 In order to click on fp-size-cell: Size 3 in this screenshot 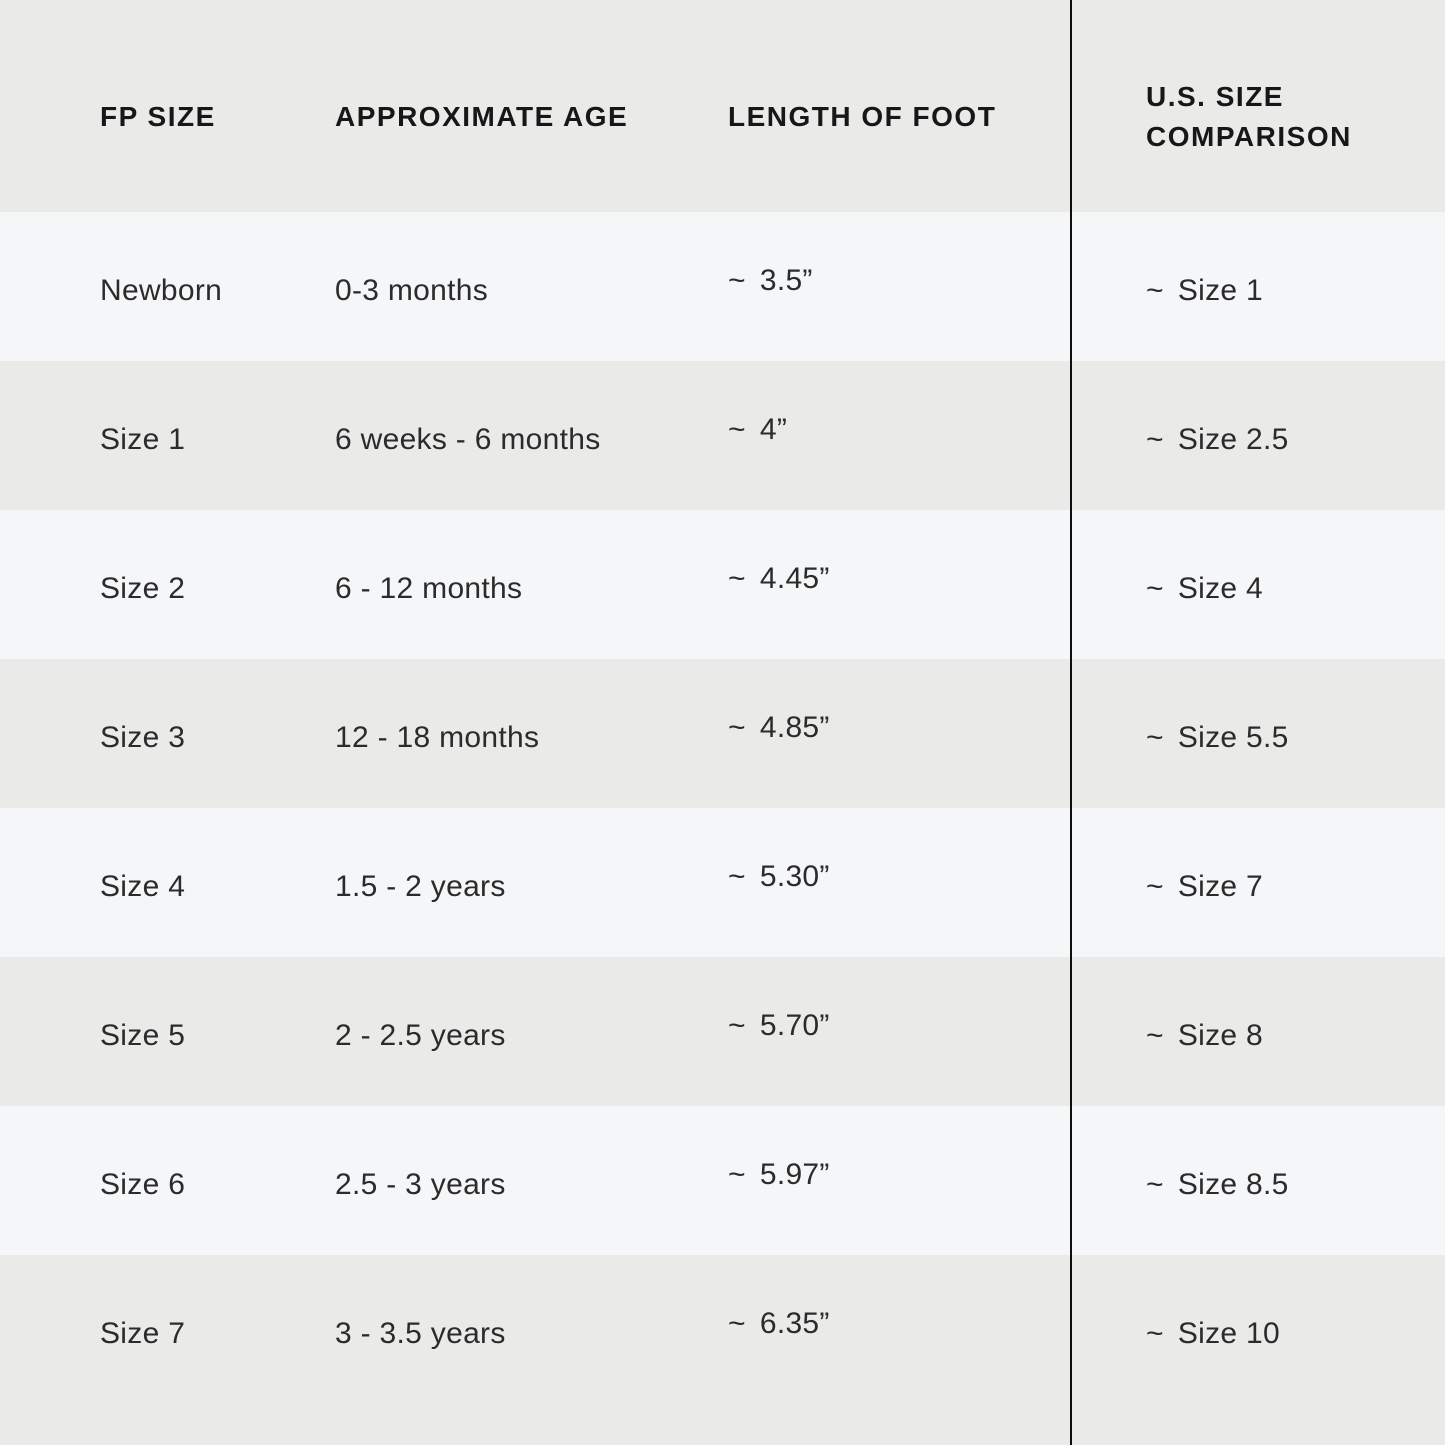, I will do `click(167, 733)`.